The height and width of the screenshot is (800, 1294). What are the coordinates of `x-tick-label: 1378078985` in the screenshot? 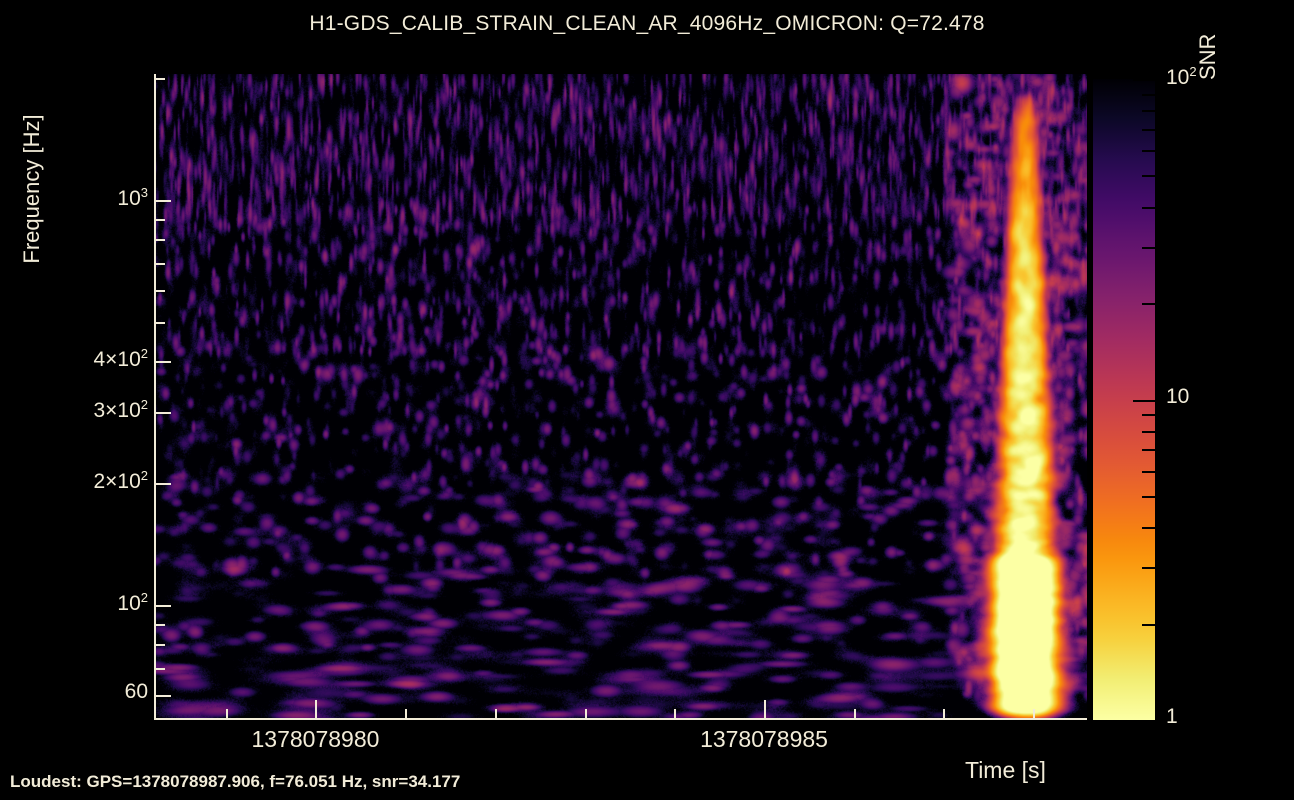 It's located at (764, 739).